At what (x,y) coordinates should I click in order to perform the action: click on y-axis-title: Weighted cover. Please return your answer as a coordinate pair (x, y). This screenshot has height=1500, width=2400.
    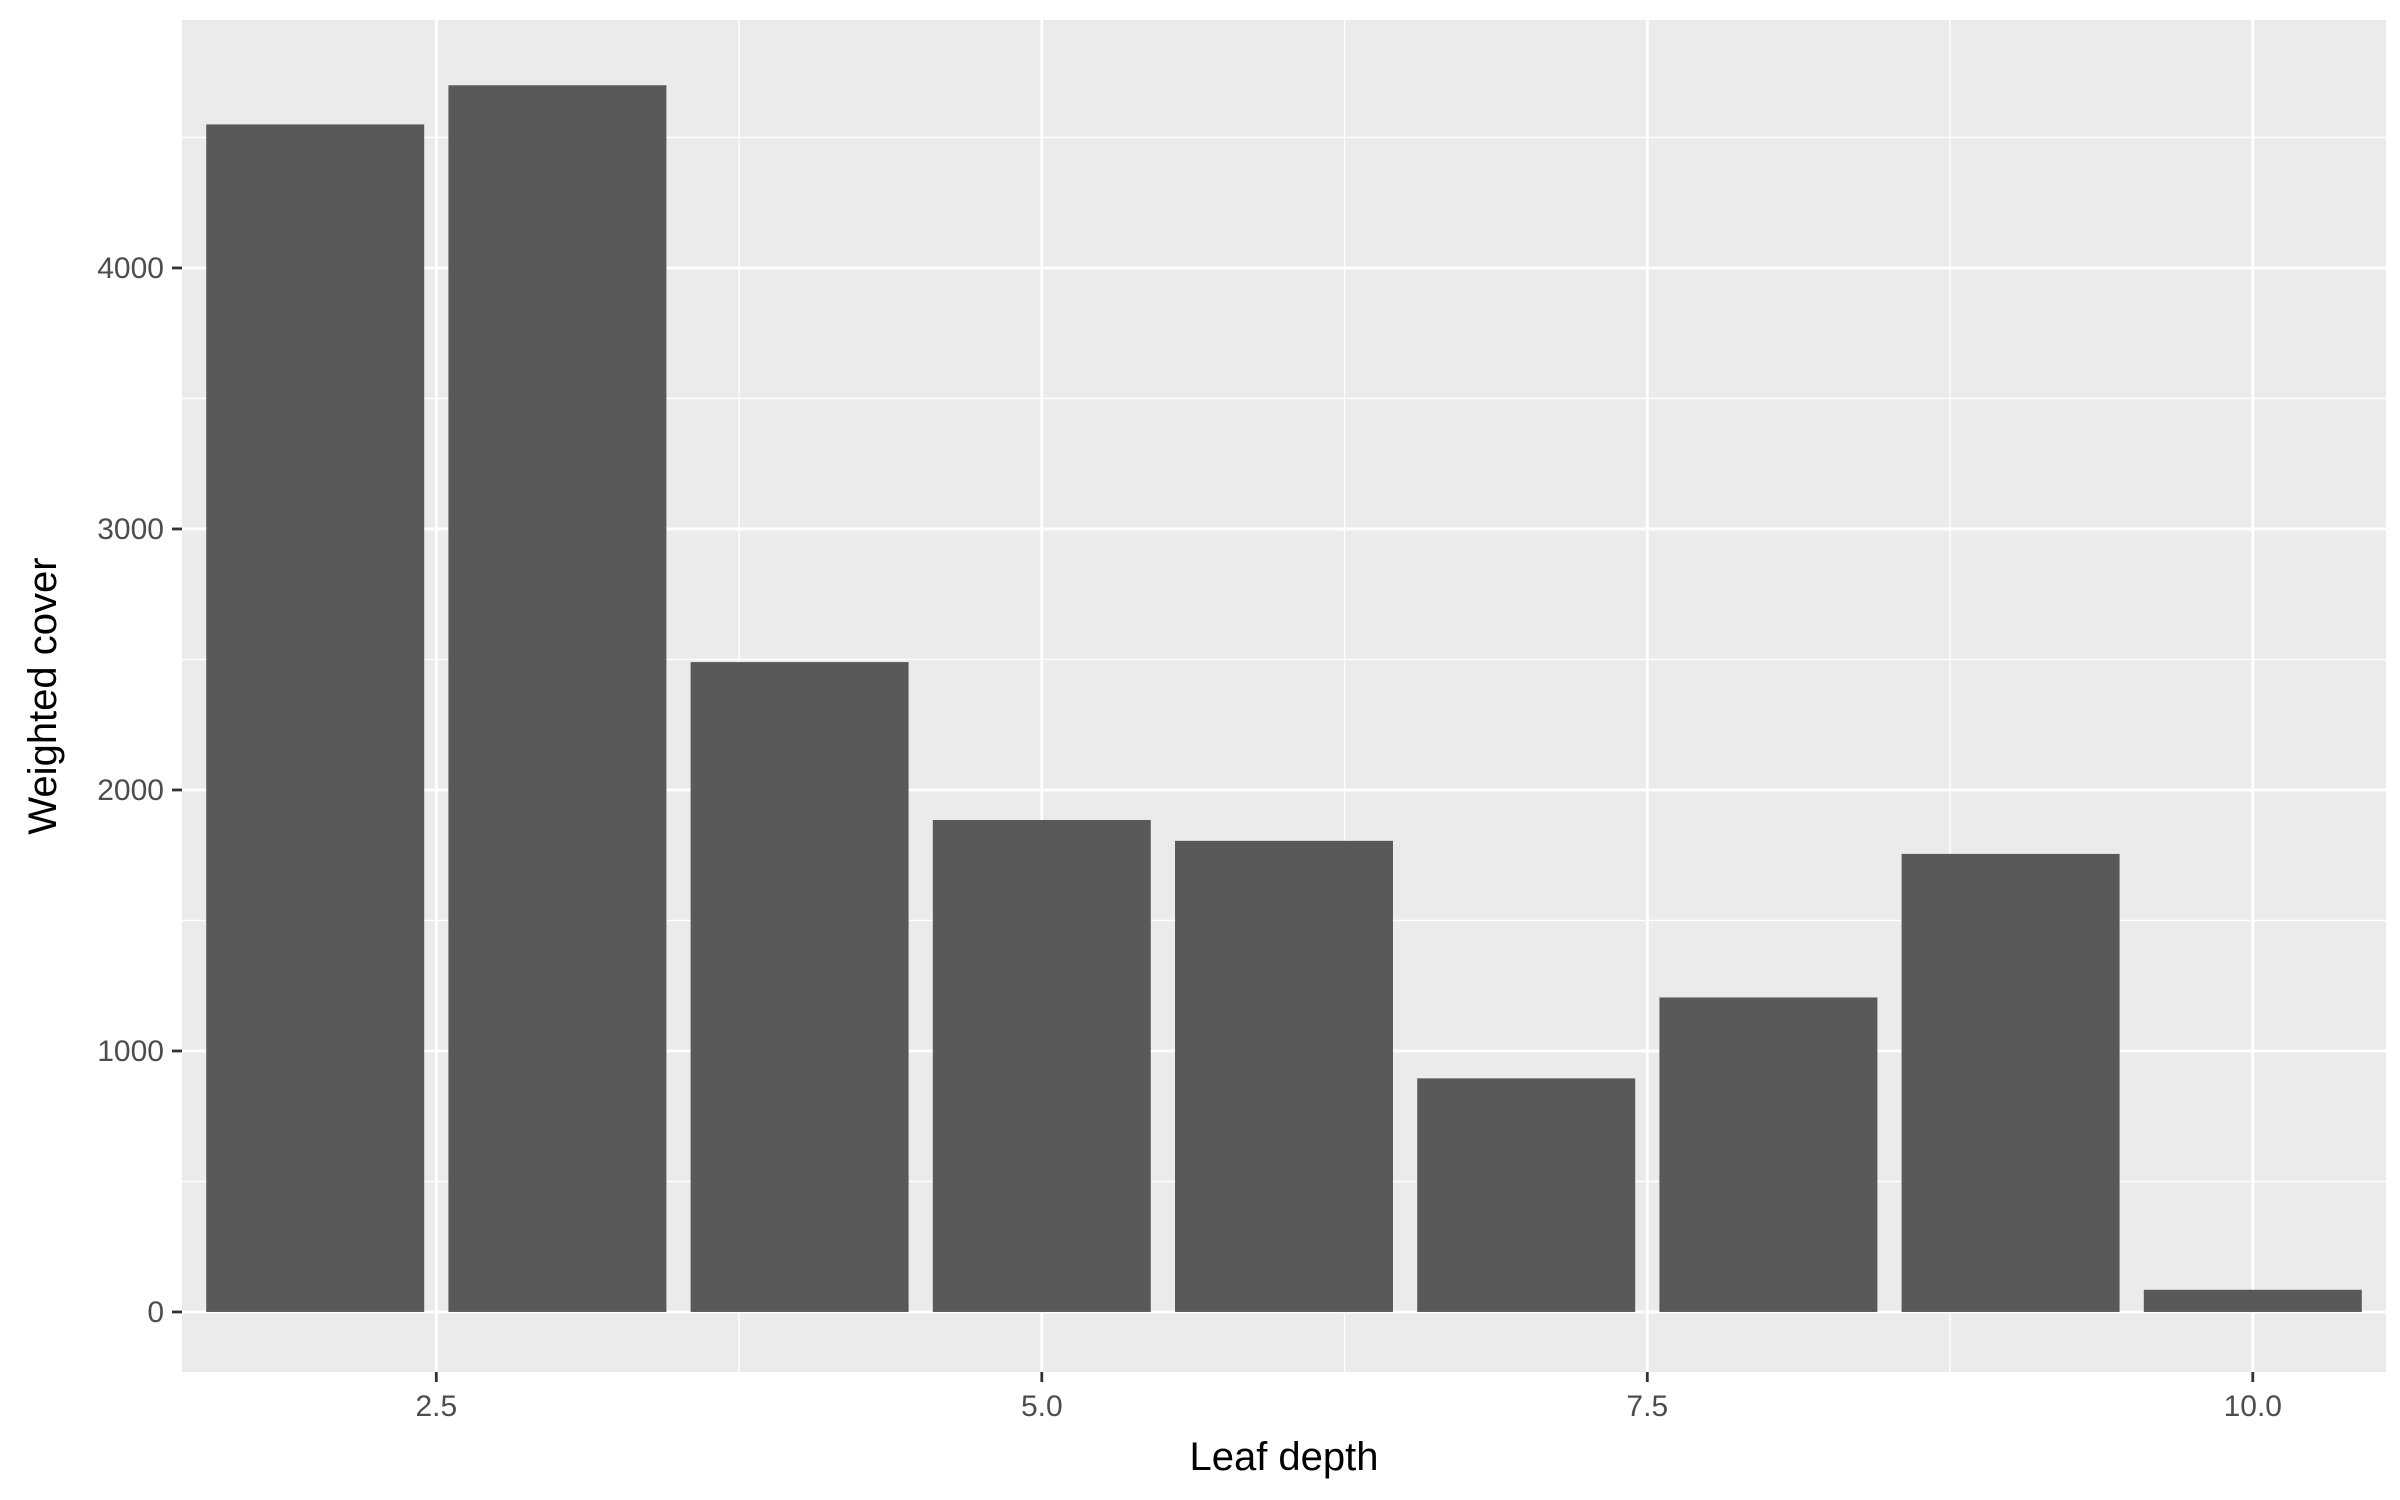
    Looking at the image, I should click on (43, 695).